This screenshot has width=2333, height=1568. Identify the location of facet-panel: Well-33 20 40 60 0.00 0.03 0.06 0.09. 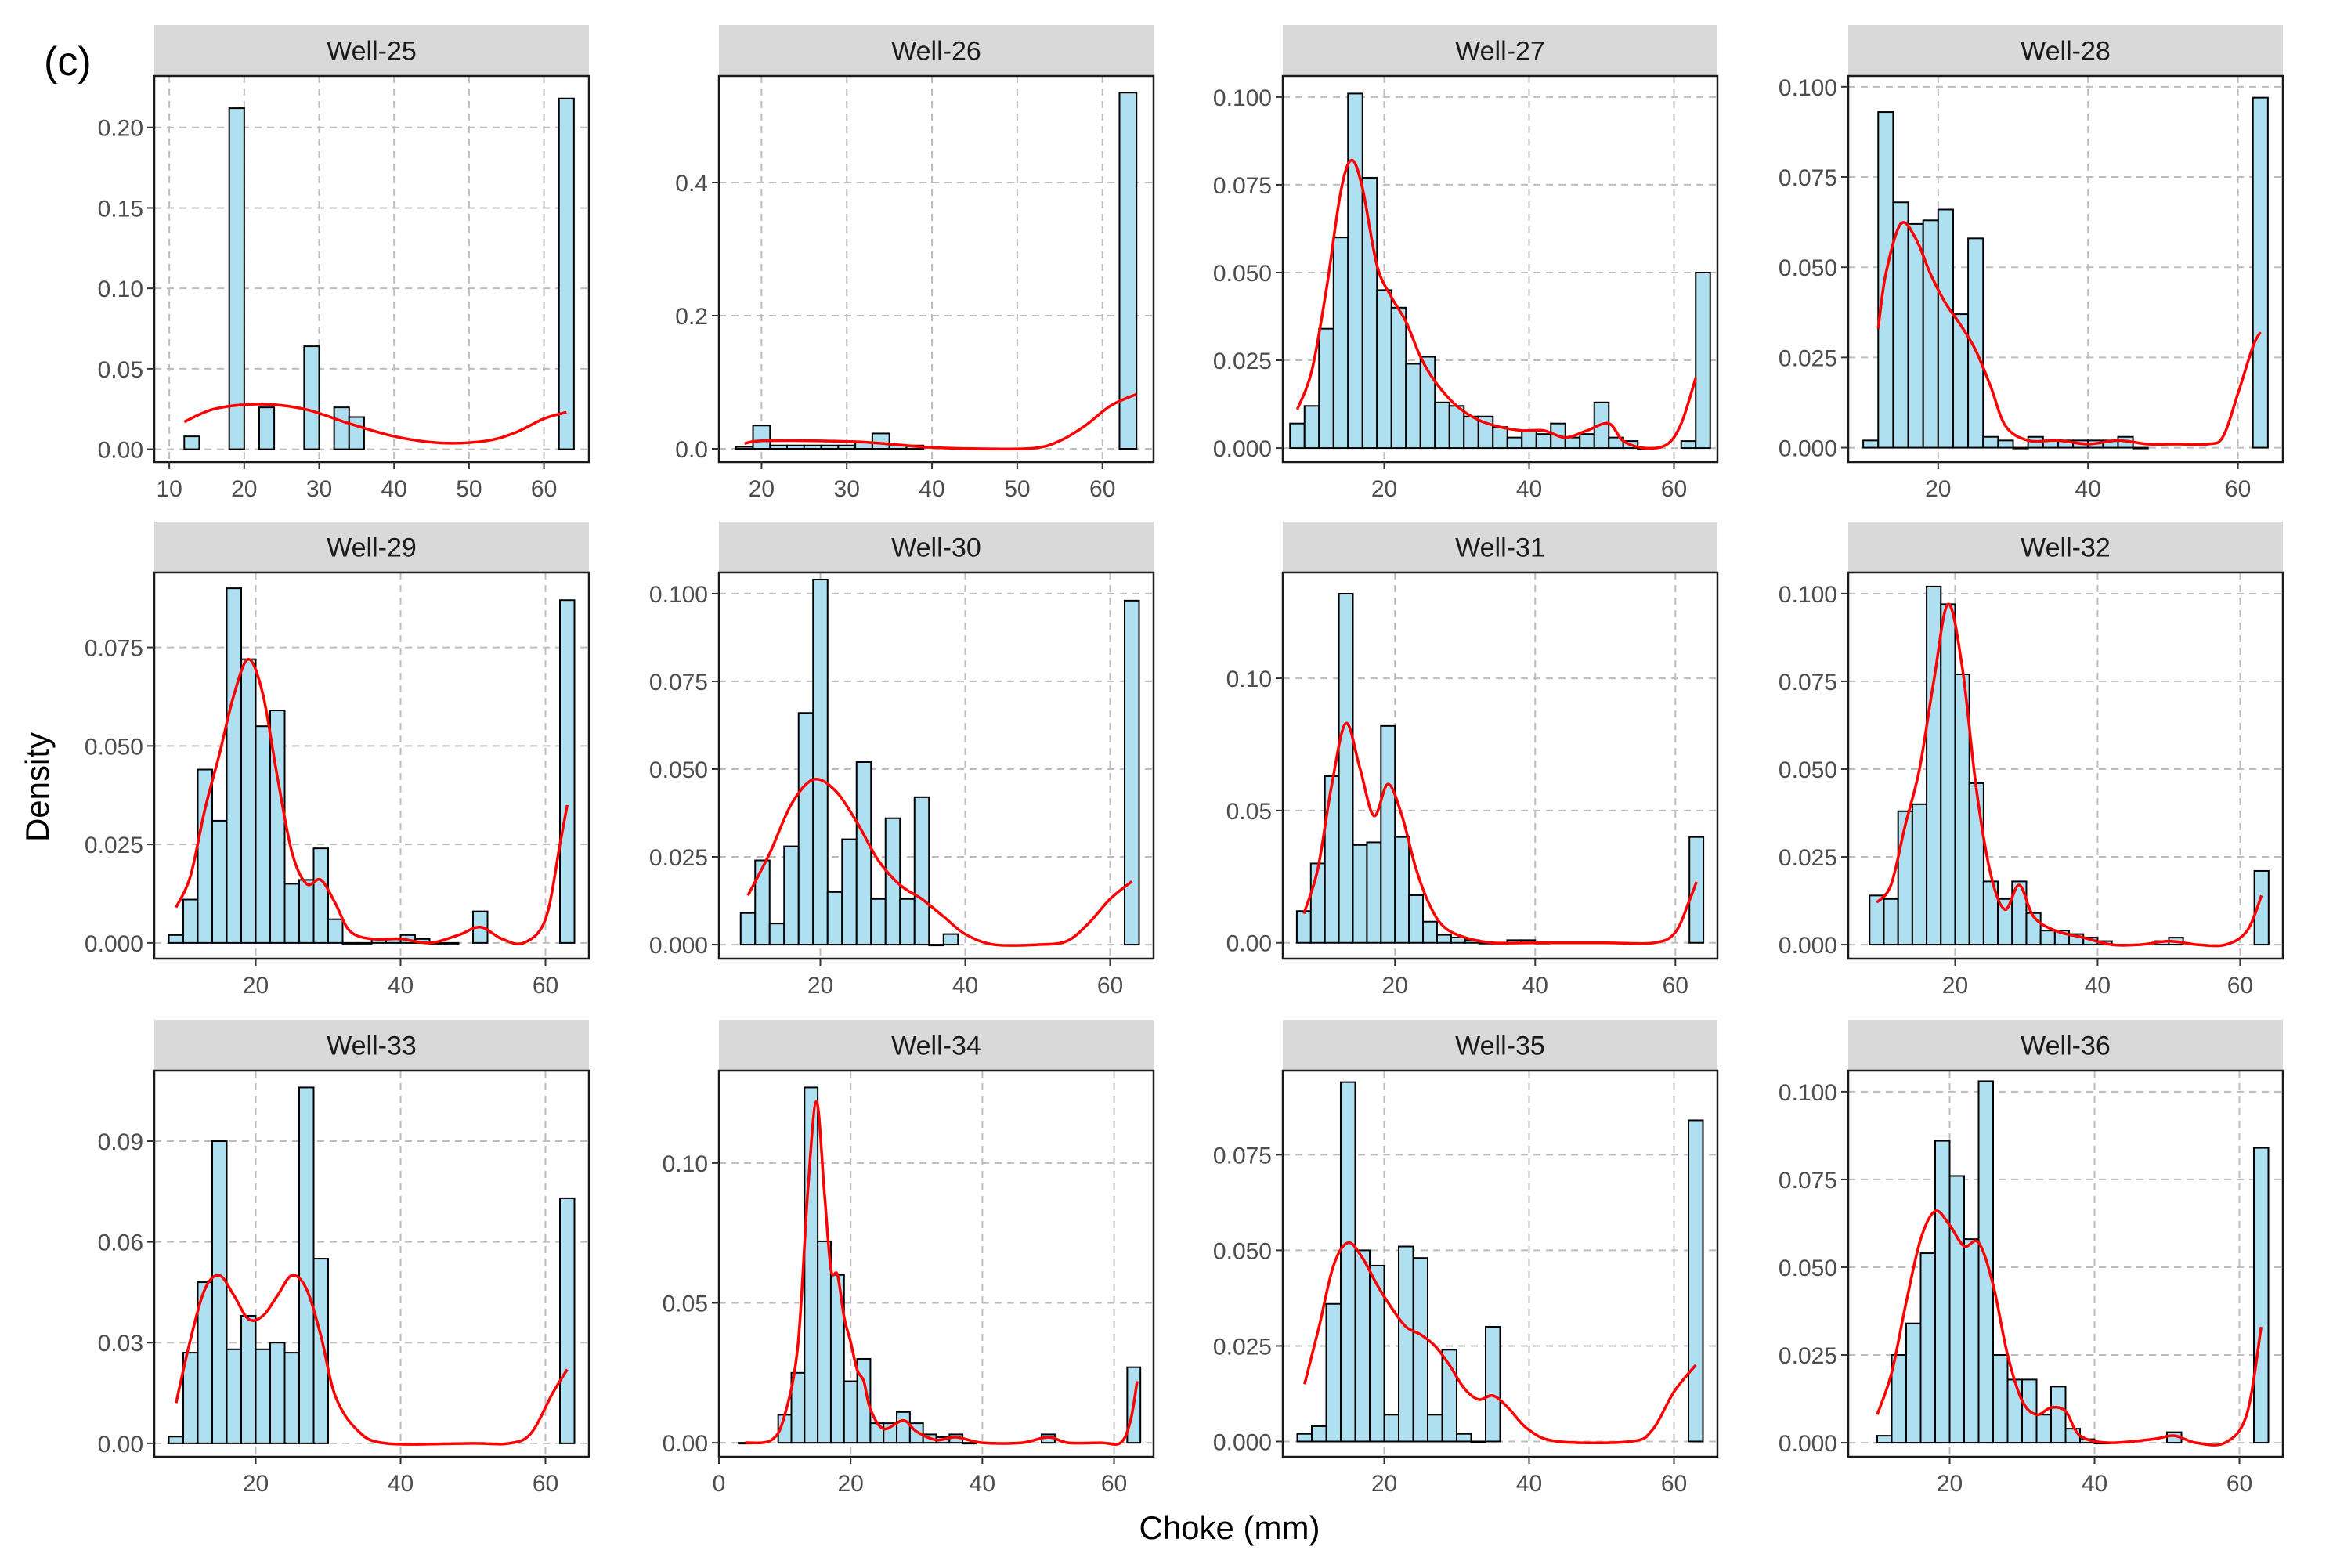
(344, 1258).